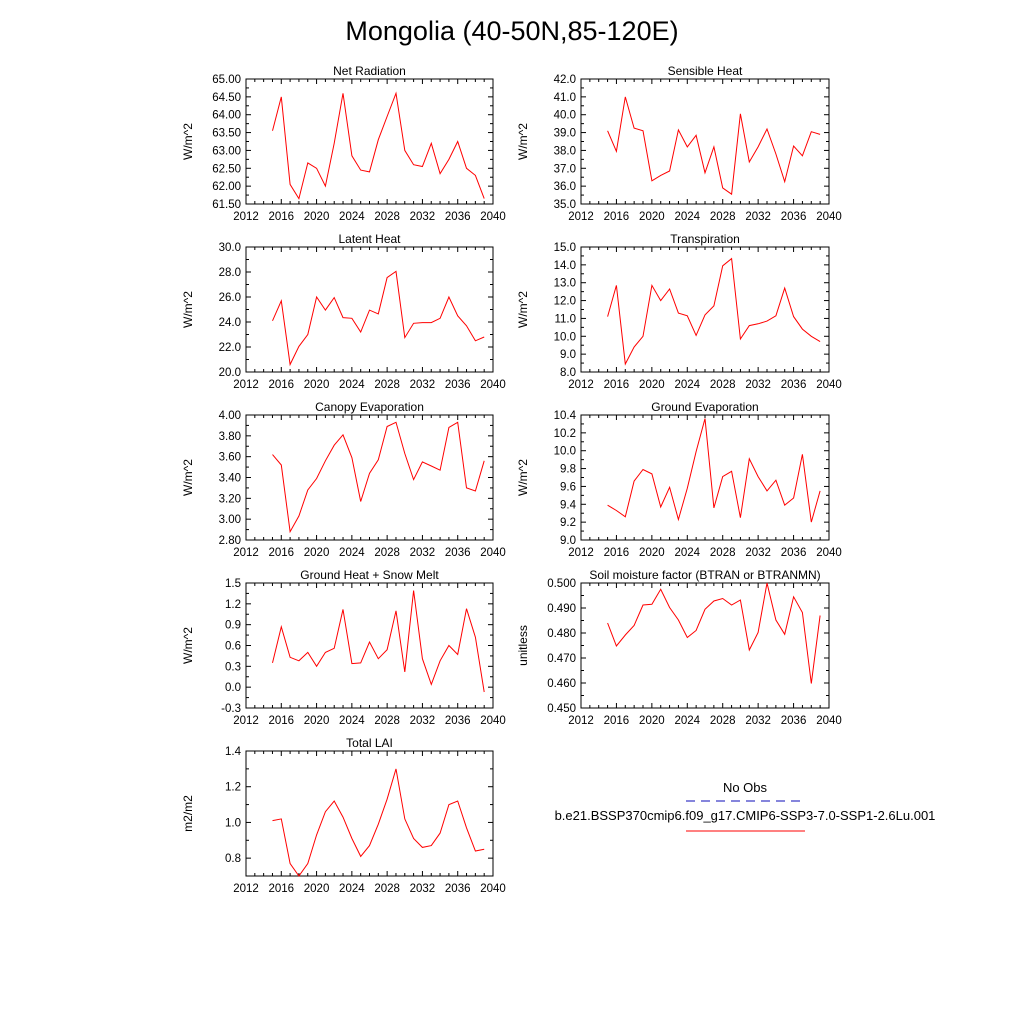 This screenshot has width=1024, height=1024. What do you see at coordinates (565, 116) in the screenshot?
I see `y-tick-label: 40.0` at bounding box center [565, 116].